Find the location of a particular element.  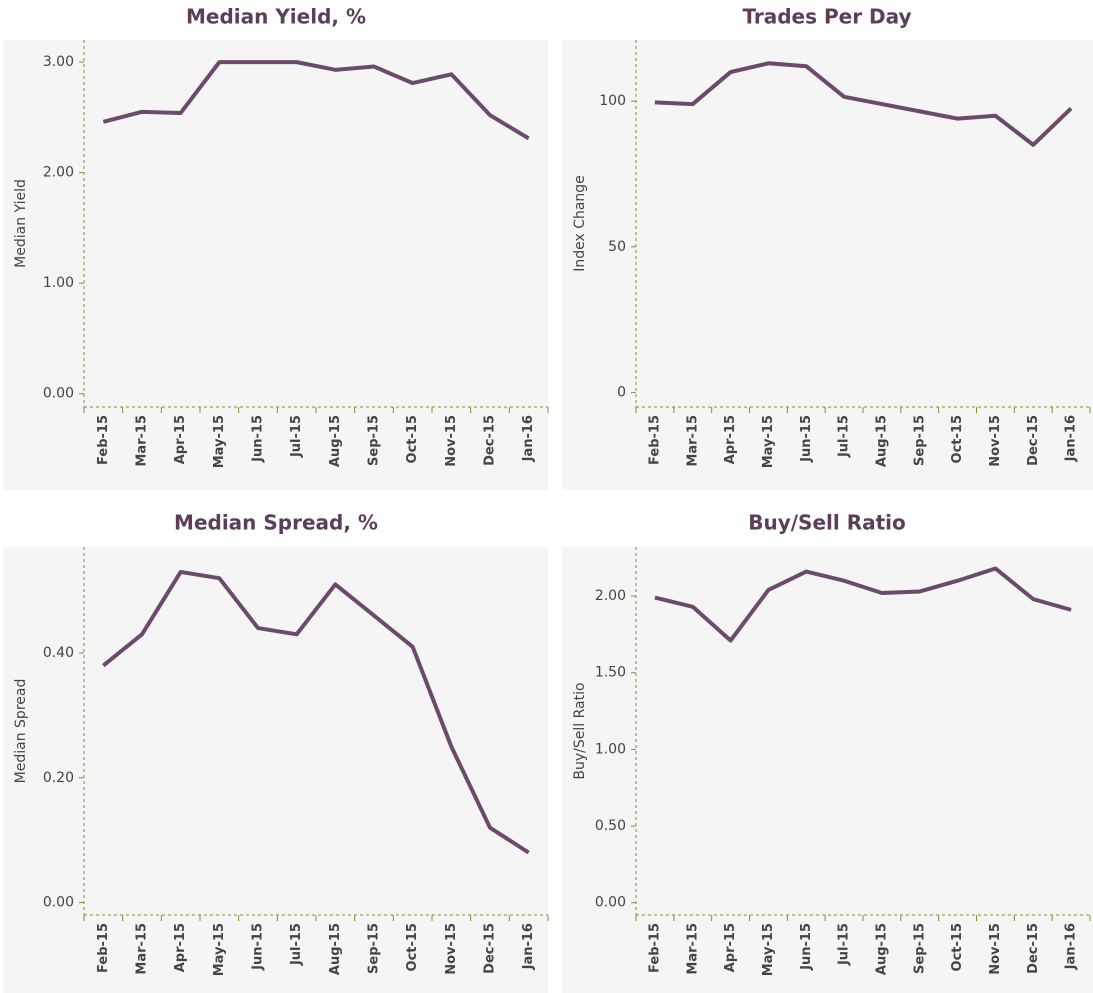

y-tick-label: 50 is located at coordinates (617, 247).